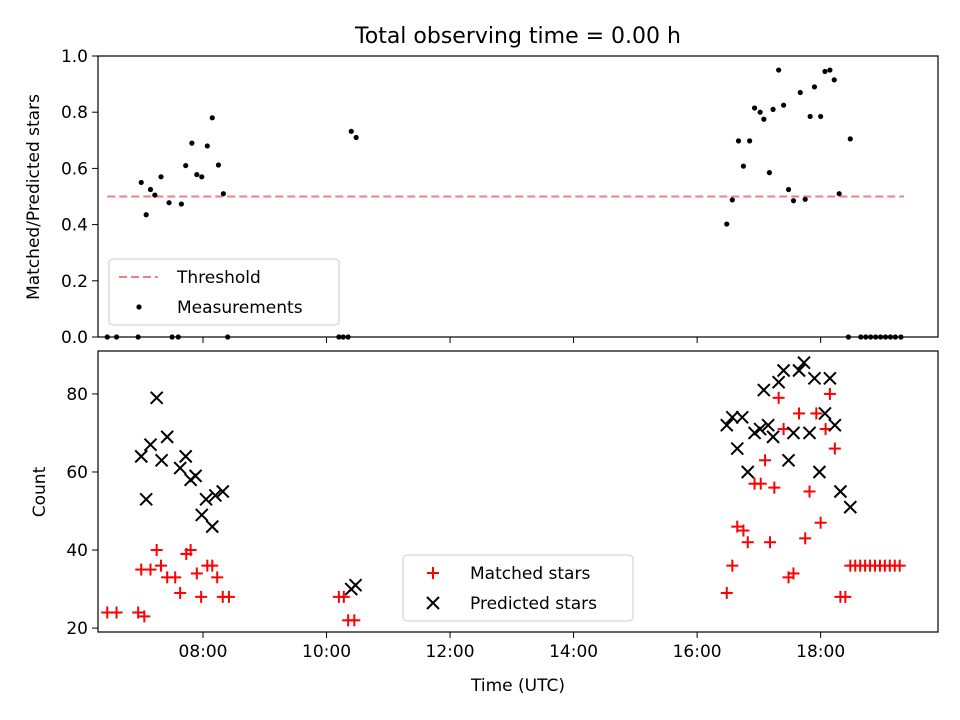 The height and width of the screenshot is (720, 960). Describe the element at coordinates (518, 588) in the screenshot. I see `count-legend-box` at that location.